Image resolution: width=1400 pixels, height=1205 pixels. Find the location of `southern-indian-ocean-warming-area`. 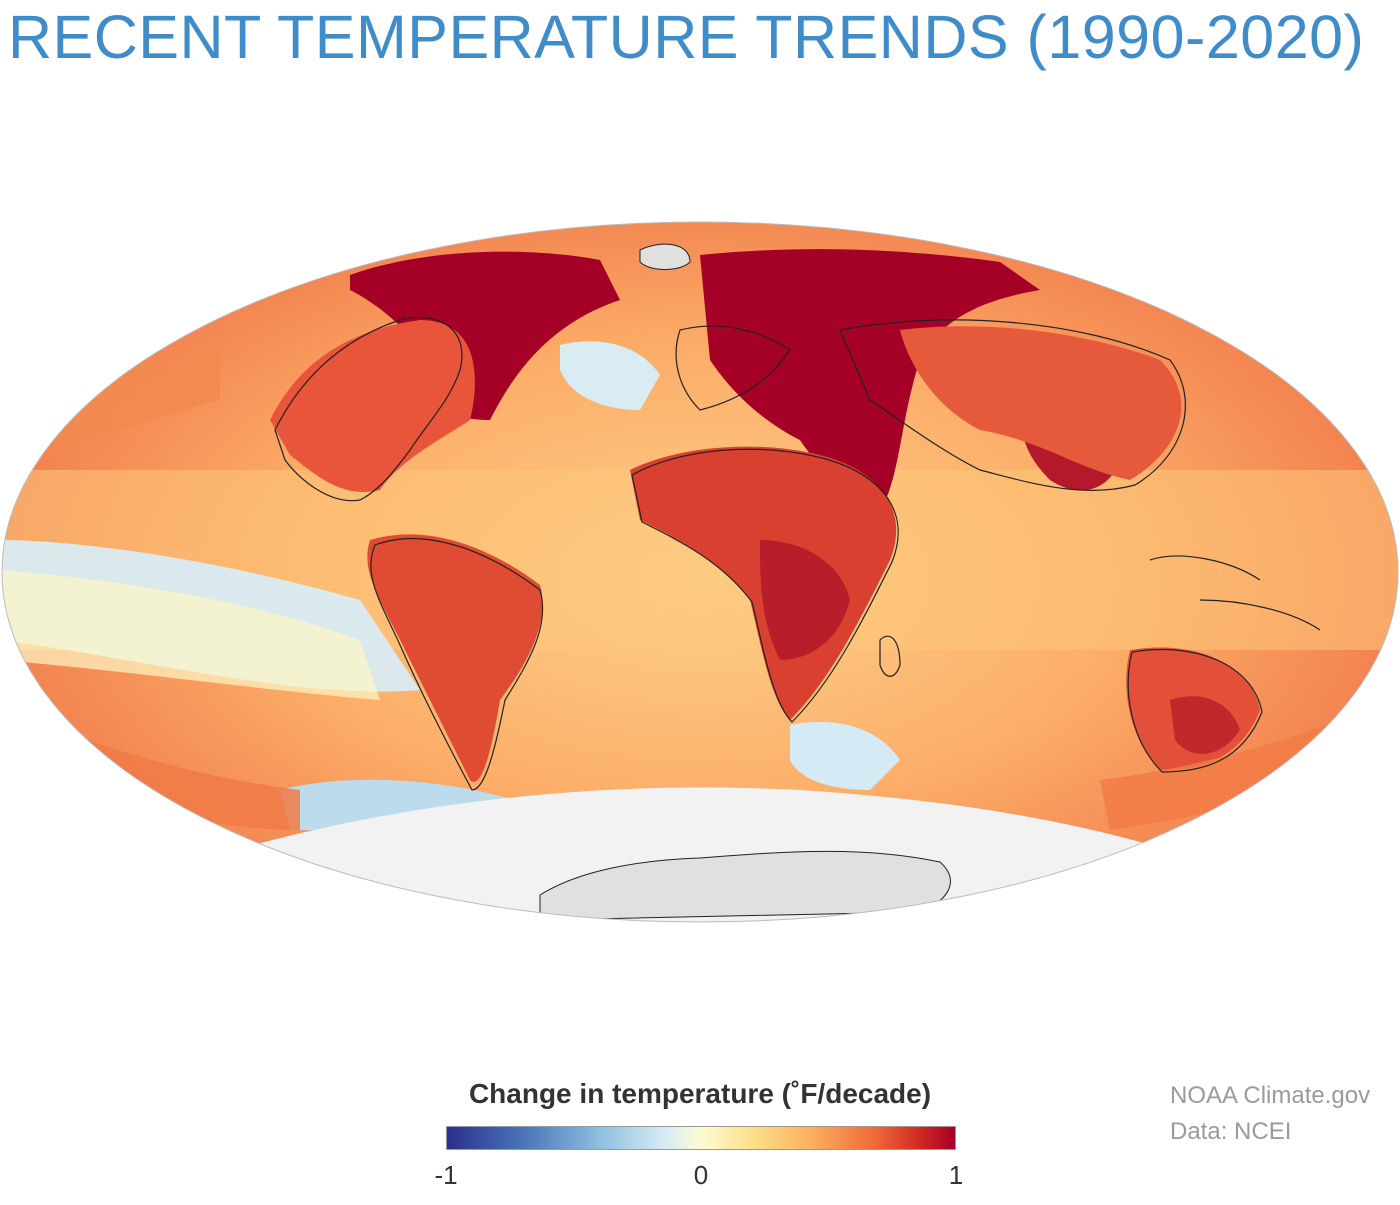

southern-indian-ocean-warming-area is located at coordinates (1225, 775).